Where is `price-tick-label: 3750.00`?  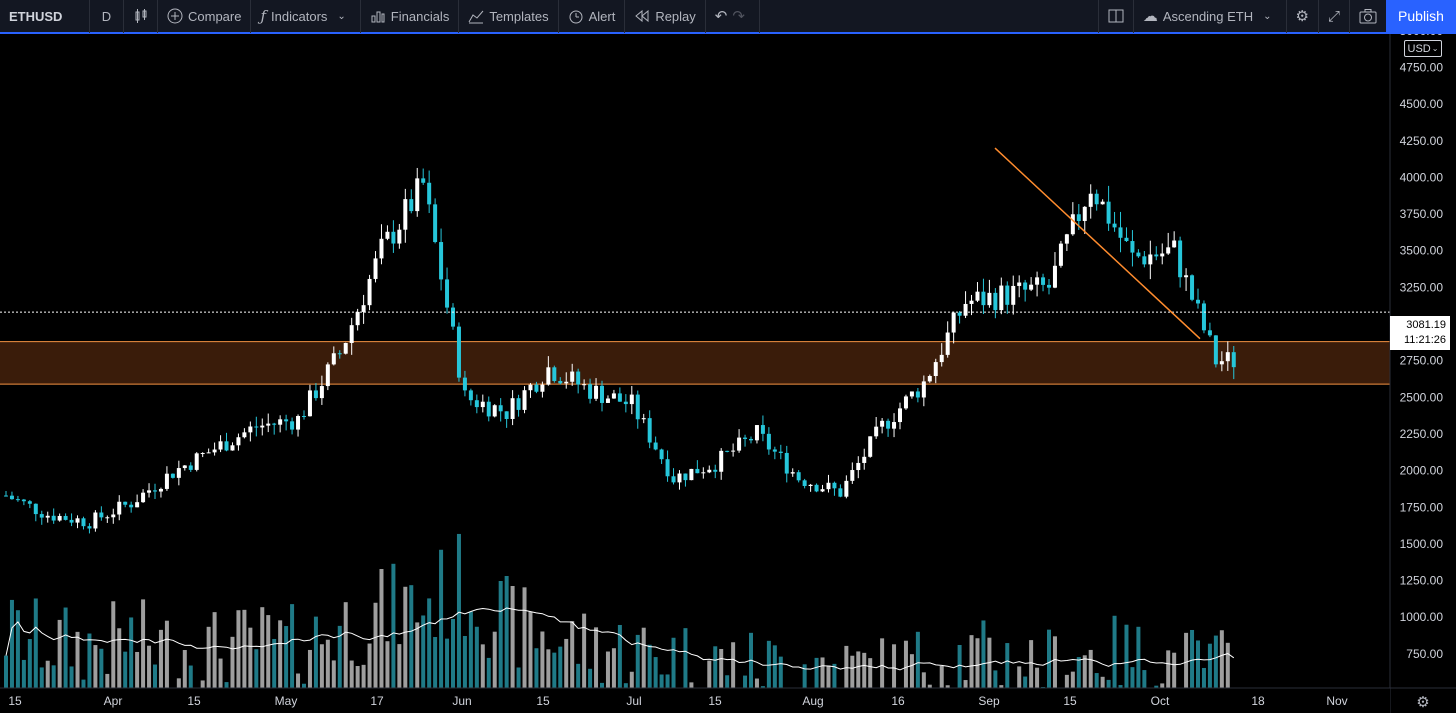 price-tick-label: 3750.00 is located at coordinates (1422, 214).